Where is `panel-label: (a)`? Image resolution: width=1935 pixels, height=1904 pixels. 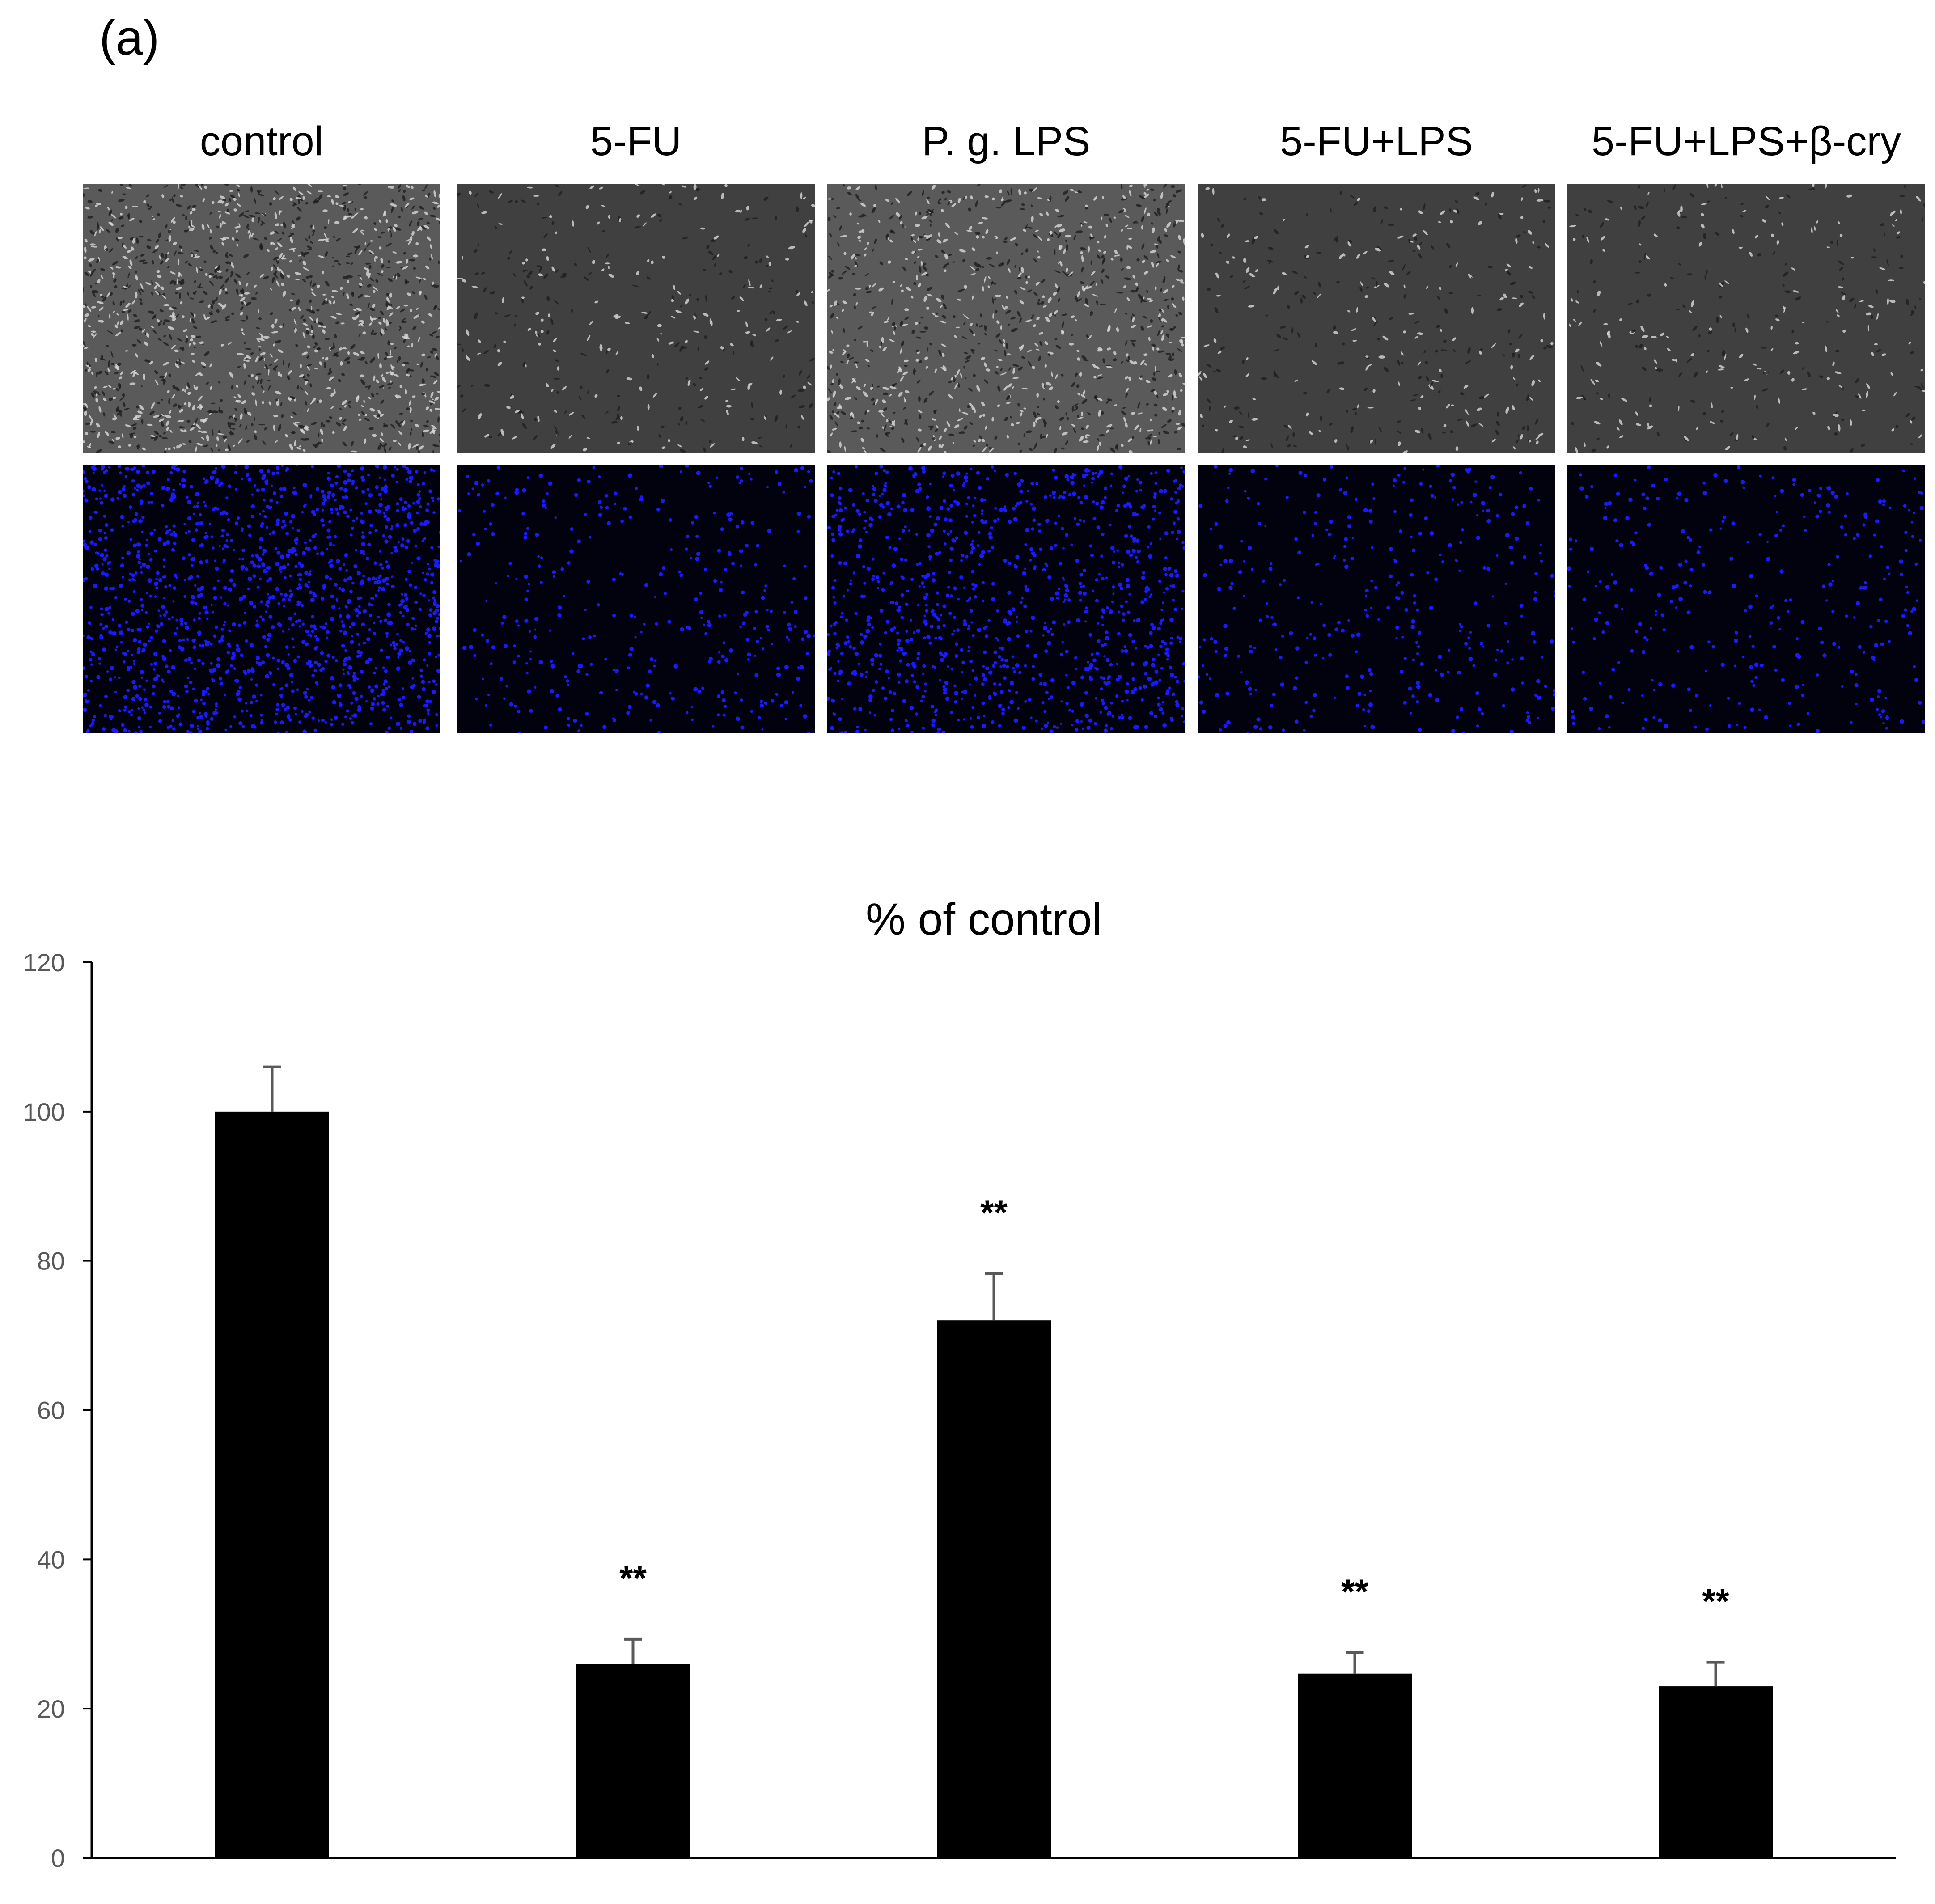
panel-label: (a) is located at coordinates (129, 37).